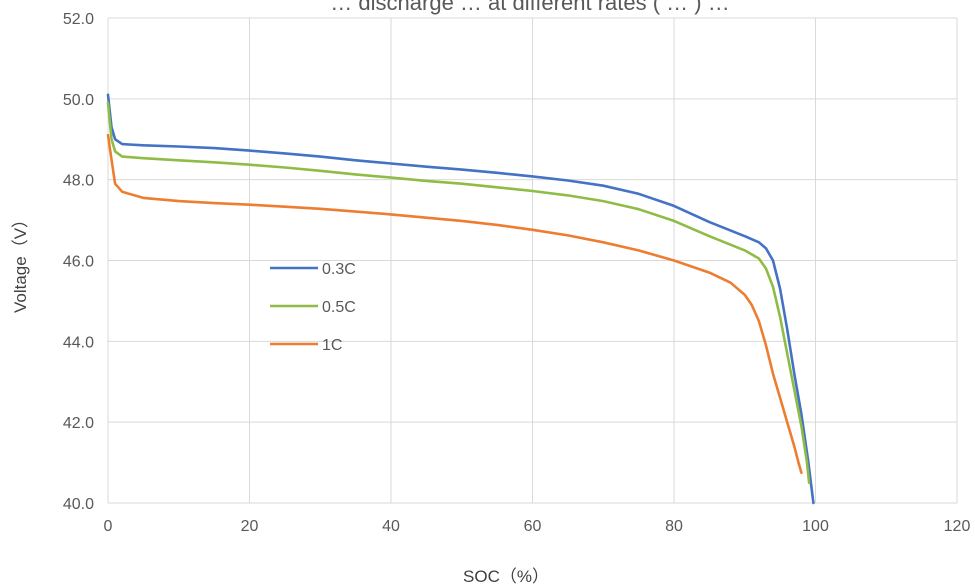 The image size is (975, 586). Describe the element at coordinates (332, 345) in the screenshot. I see `legend-label: 1C` at that location.